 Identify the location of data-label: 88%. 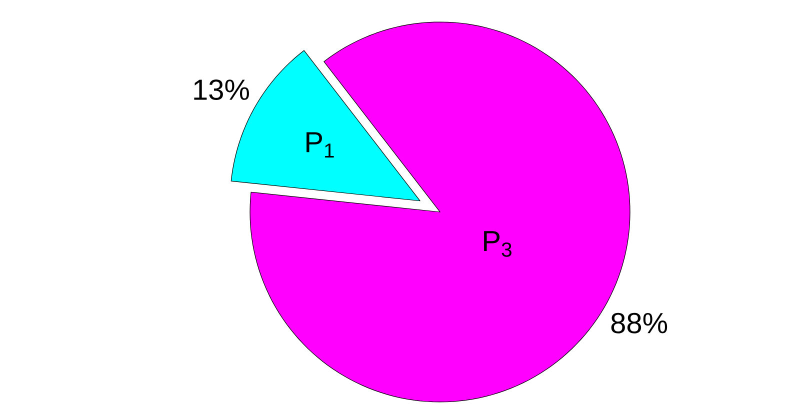
(639, 323).